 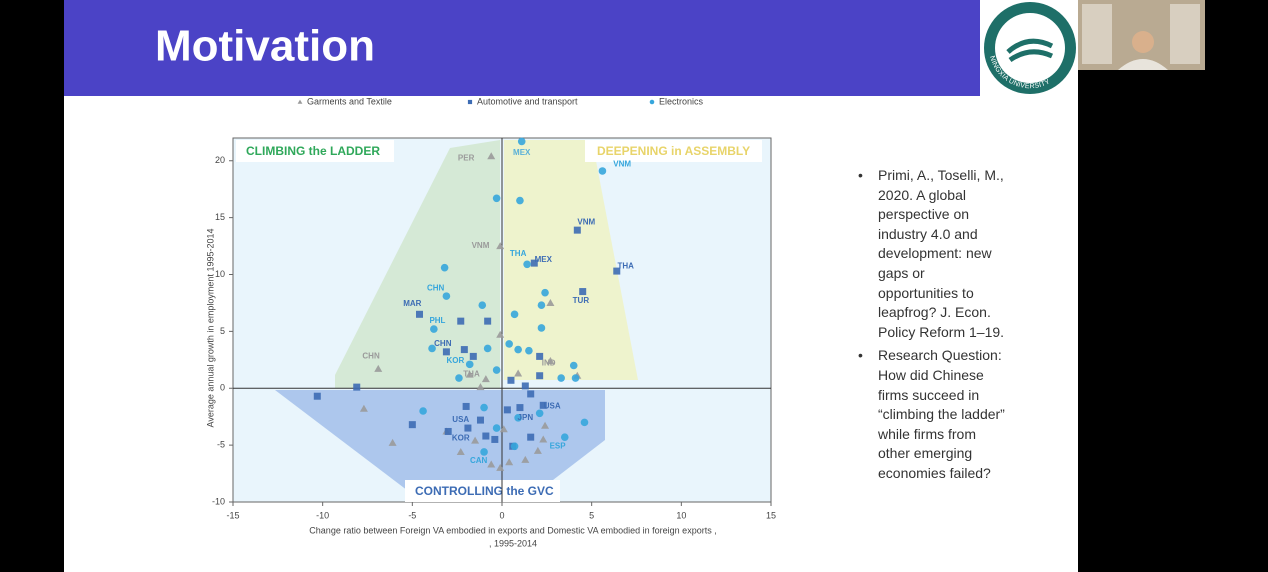 What do you see at coordinates (581, 300) in the screenshot?
I see `point-label: TUR` at bounding box center [581, 300].